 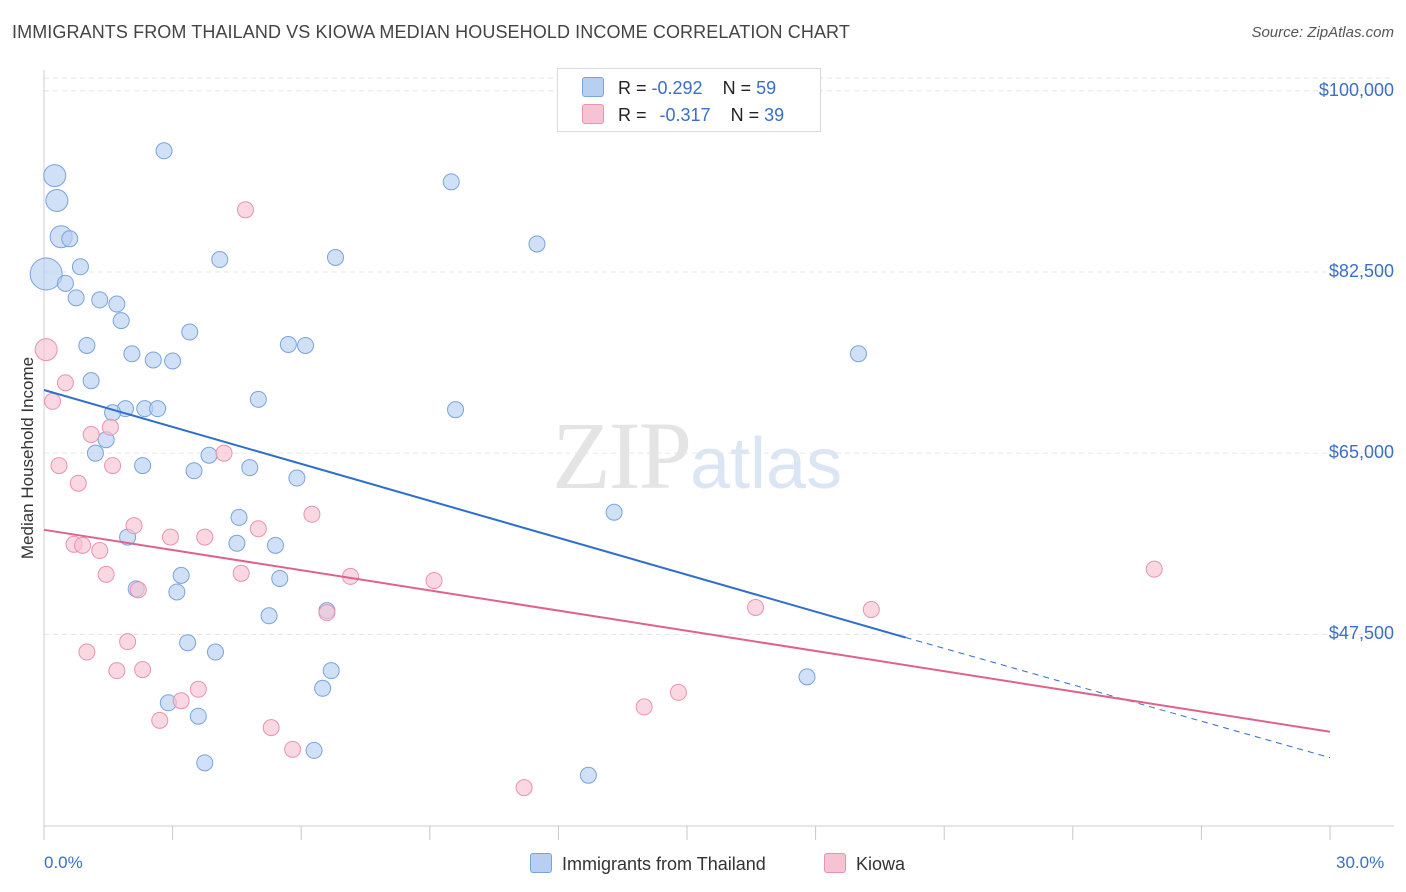 I want to click on legend-swatch-thailand, so click(x=593, y=87).